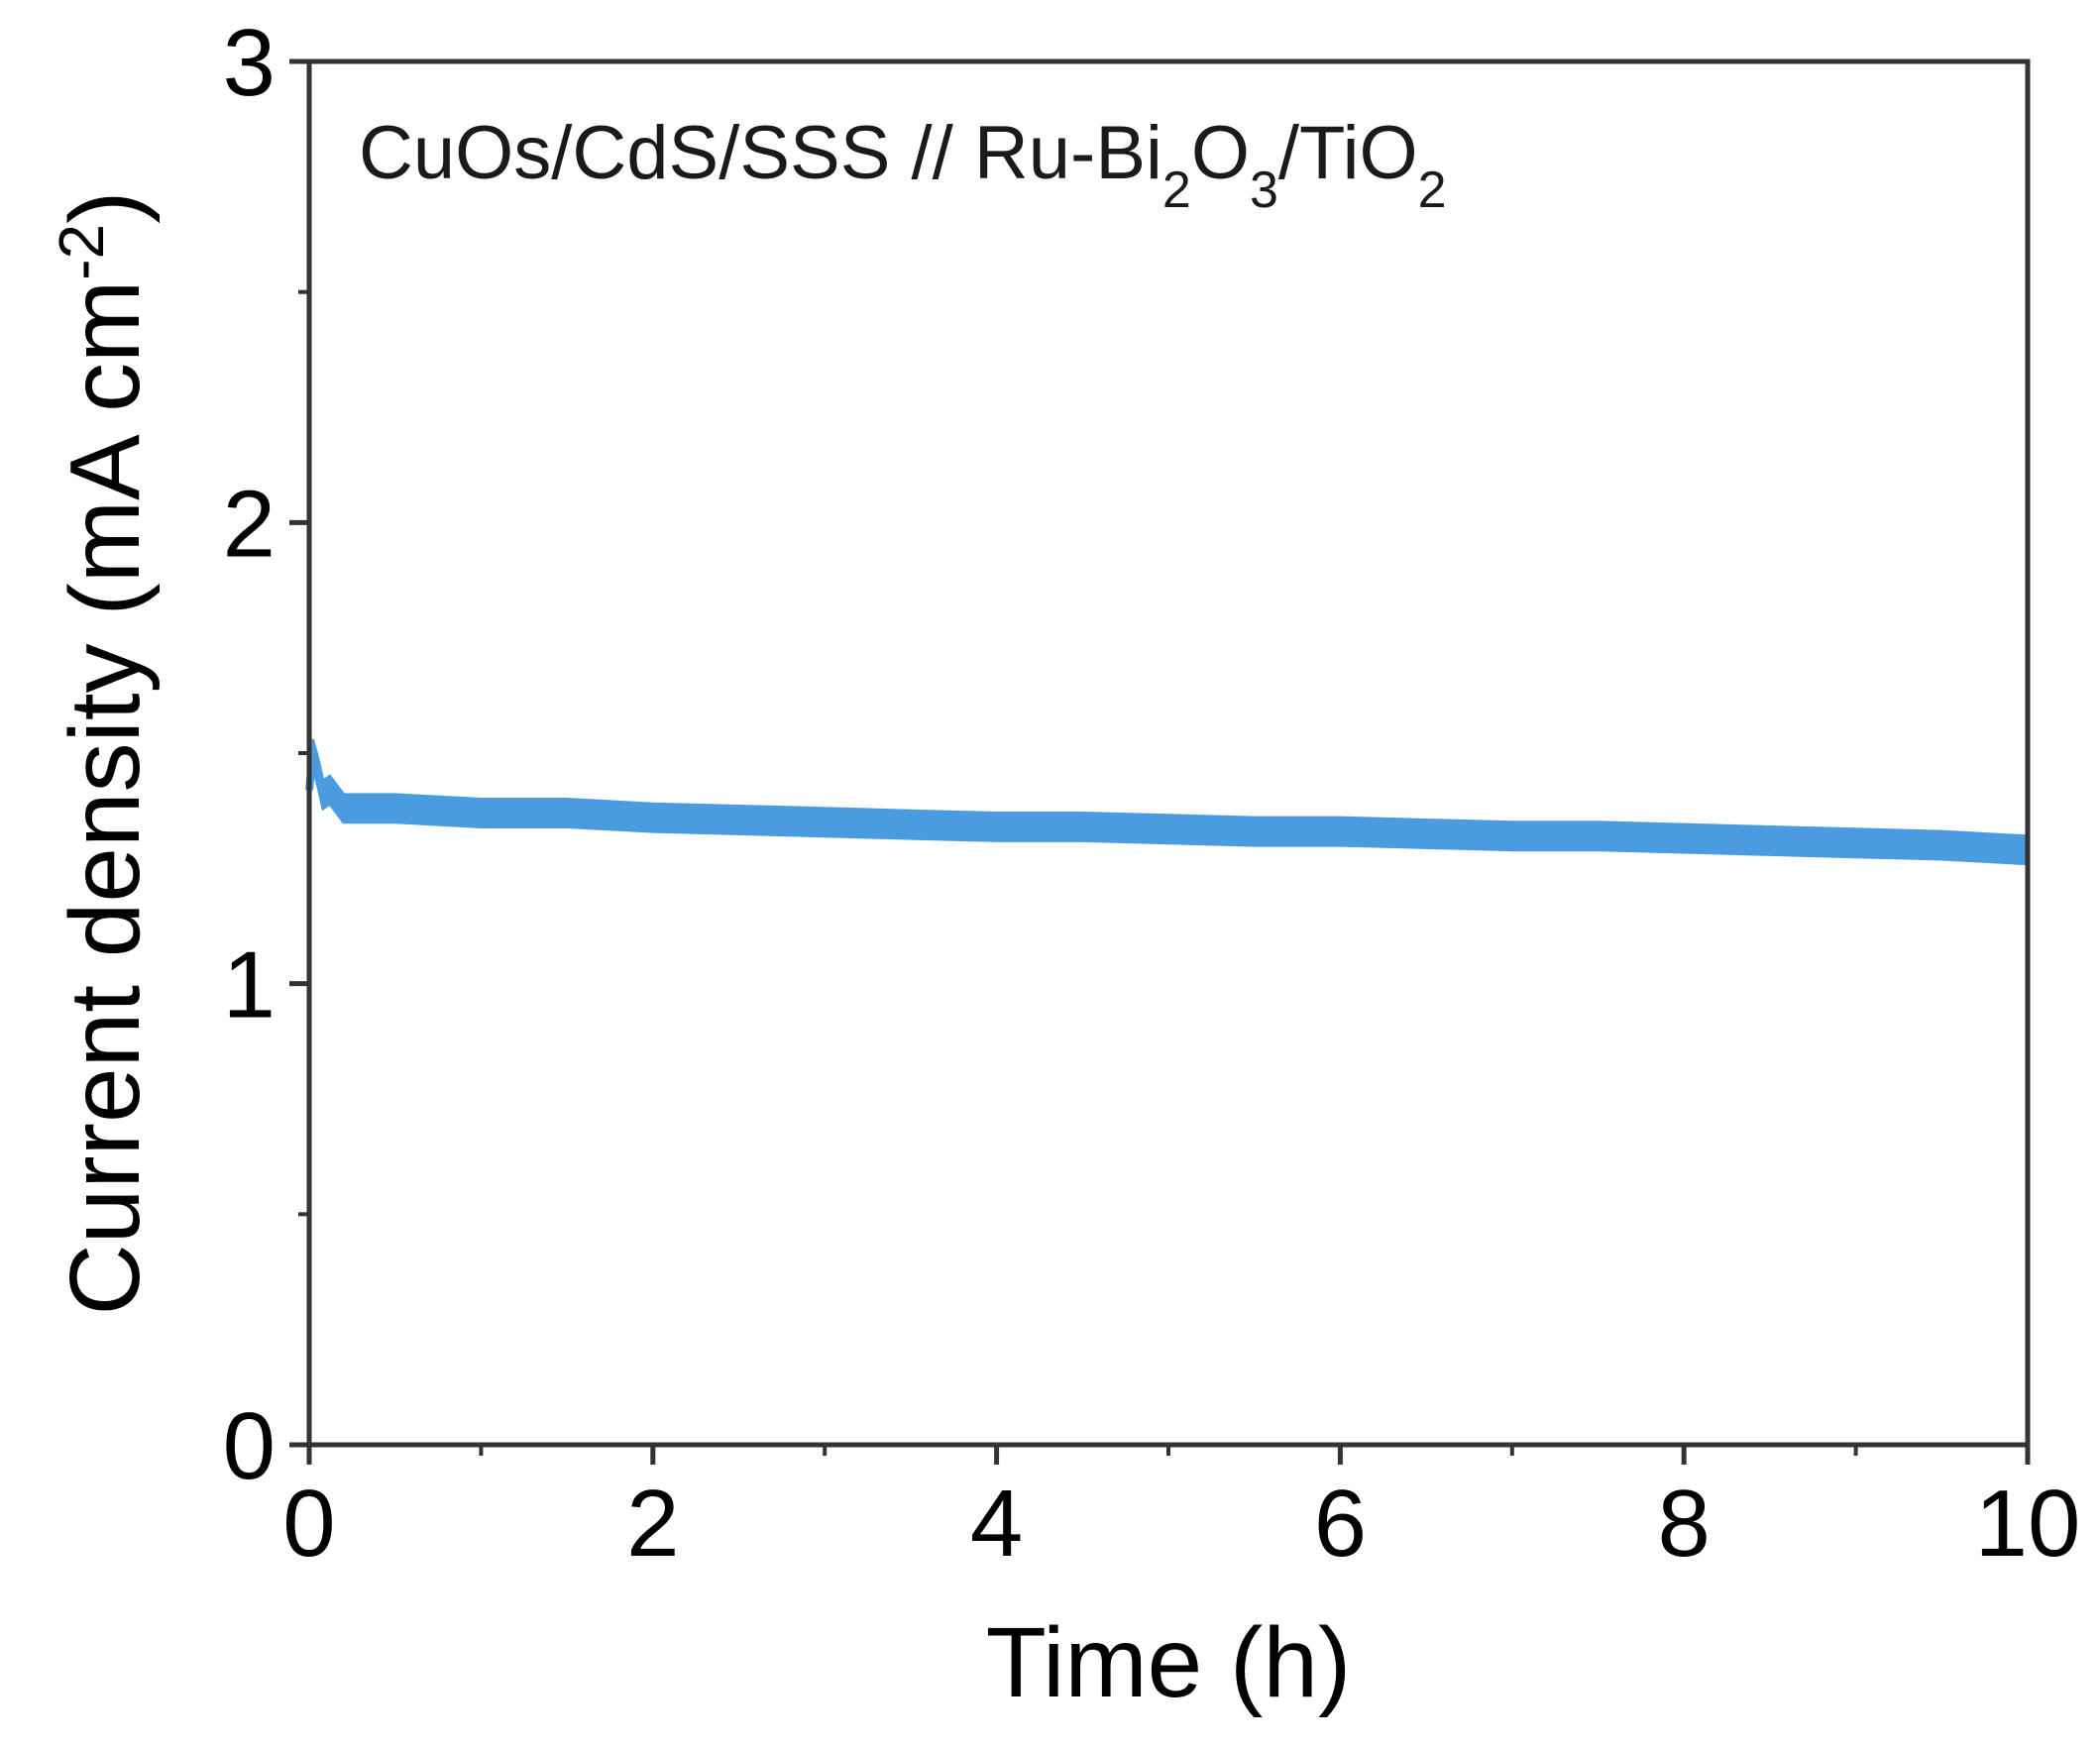 The height and width of the screenshot is (1749, 2100). I want to click on x-tick-label: 10, so click(2028, 1524).